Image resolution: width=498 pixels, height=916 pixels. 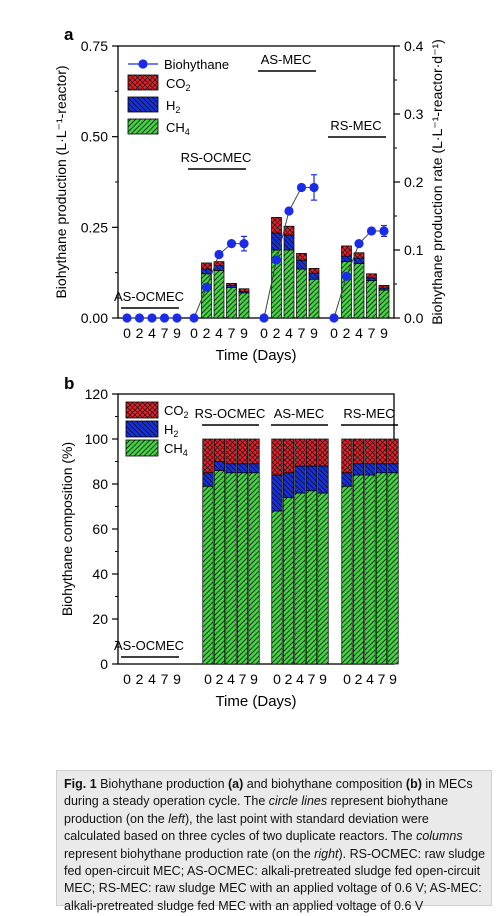 What do you see at coordinates (414, 114) in the screenshot?
I see `y2-tick-label-a: 0.3` at bounding box center [414, 114].